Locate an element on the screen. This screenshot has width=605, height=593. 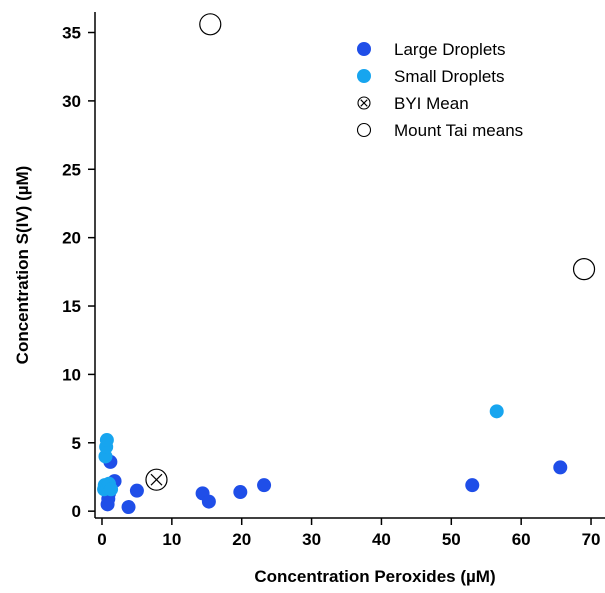
x-tick-label: 70 is located at coordinates (591, 539).